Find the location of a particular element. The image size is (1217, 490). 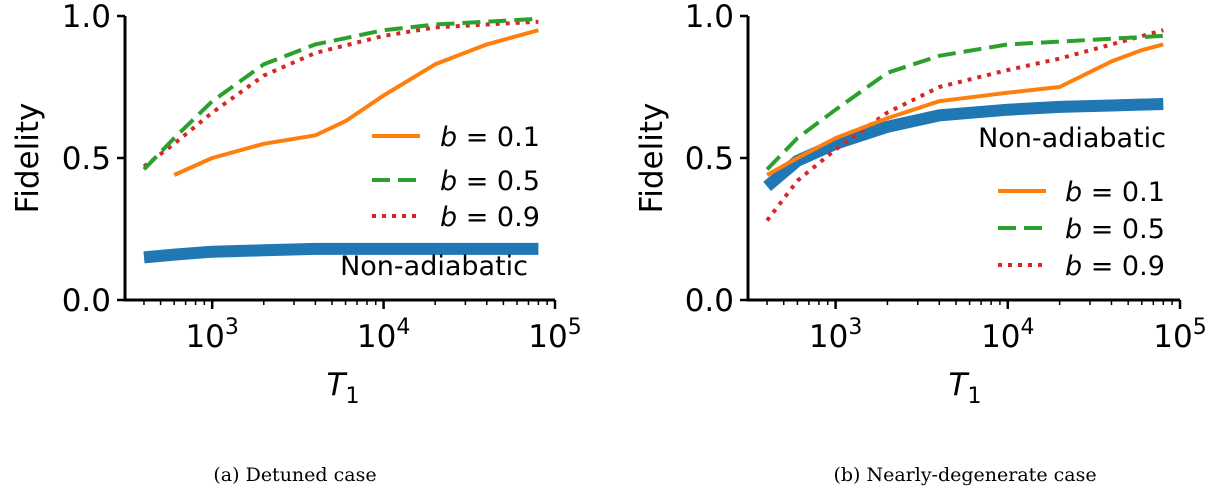

figure-caption: (b) Nearly-degenerate case is located at coordinates (964, 475).